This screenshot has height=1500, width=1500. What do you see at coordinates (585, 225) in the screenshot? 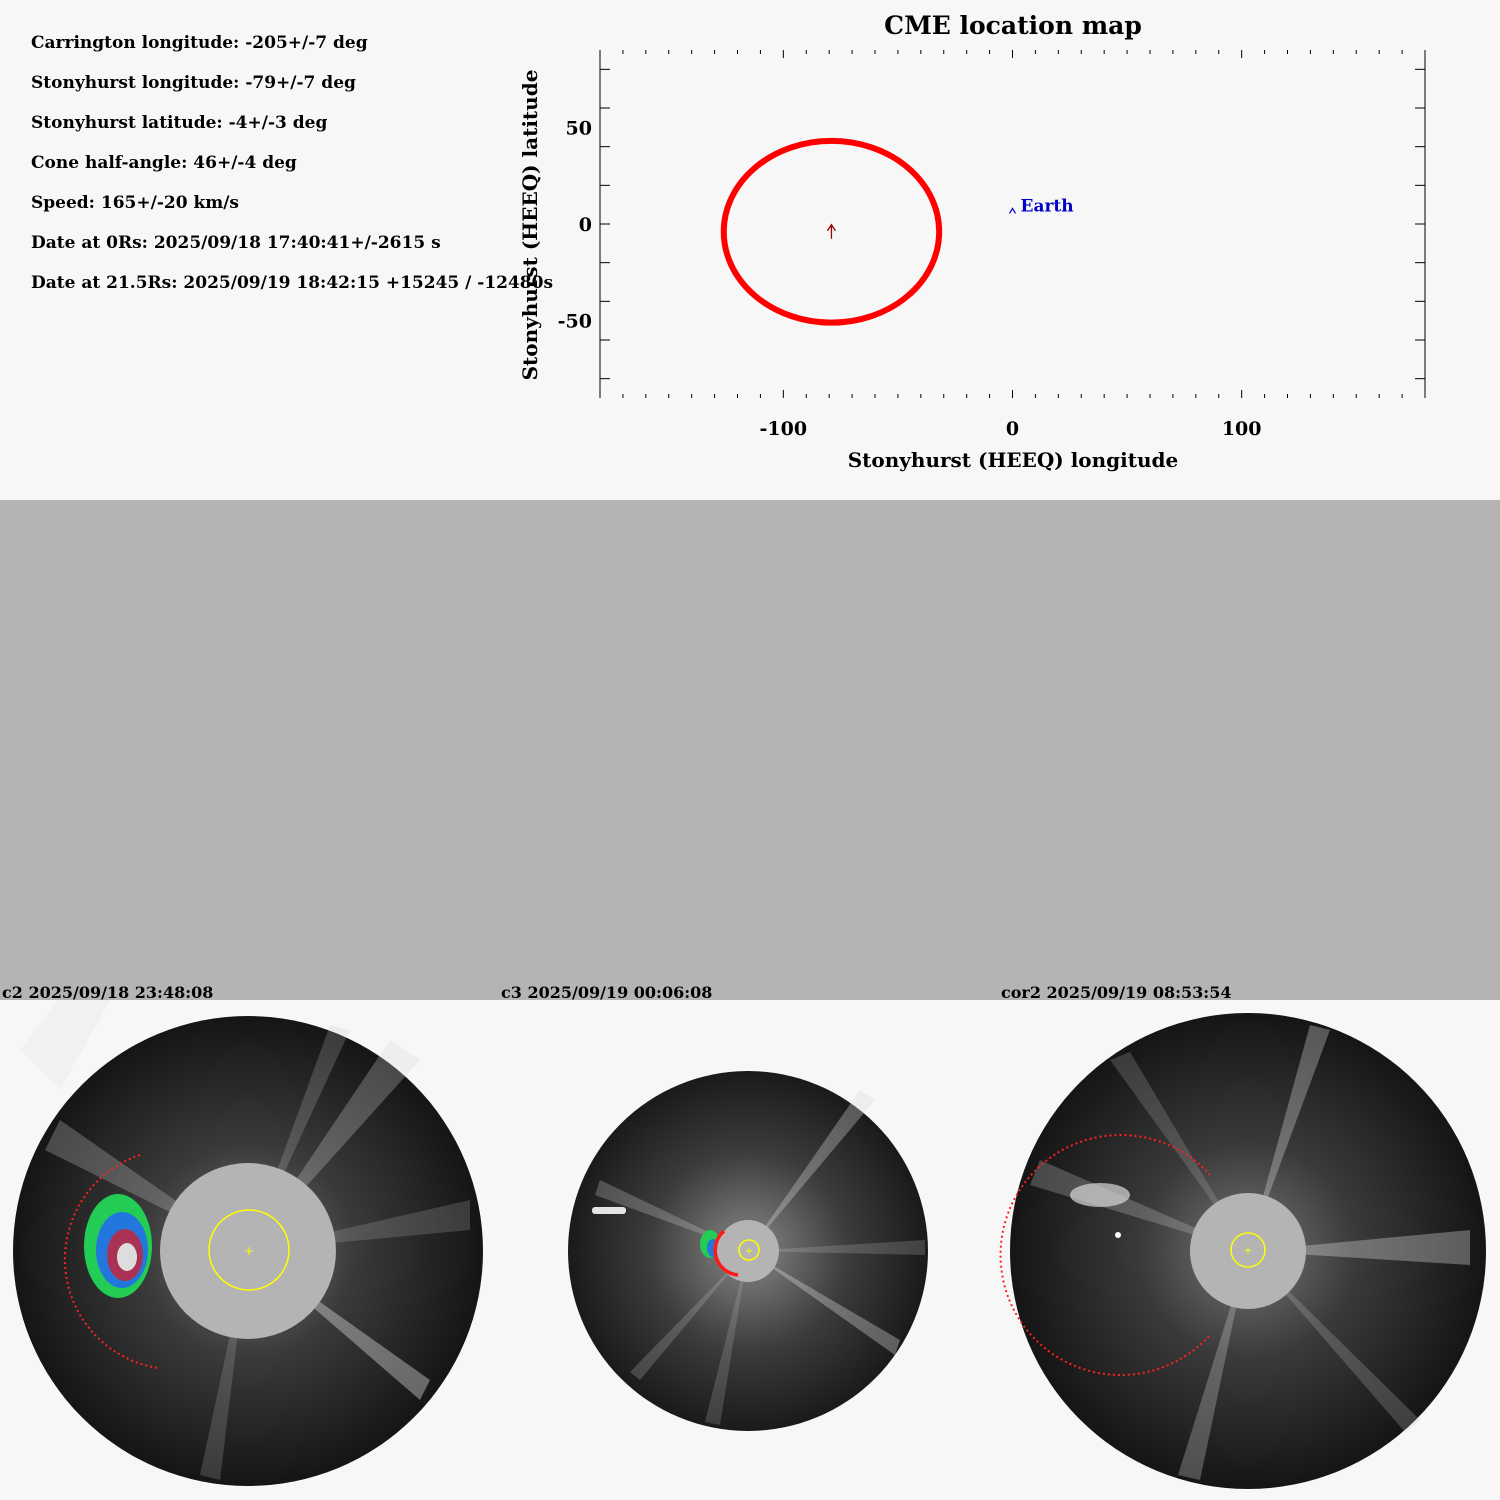
I see `y-tick-label: 0` at bounding box center [585, 225].